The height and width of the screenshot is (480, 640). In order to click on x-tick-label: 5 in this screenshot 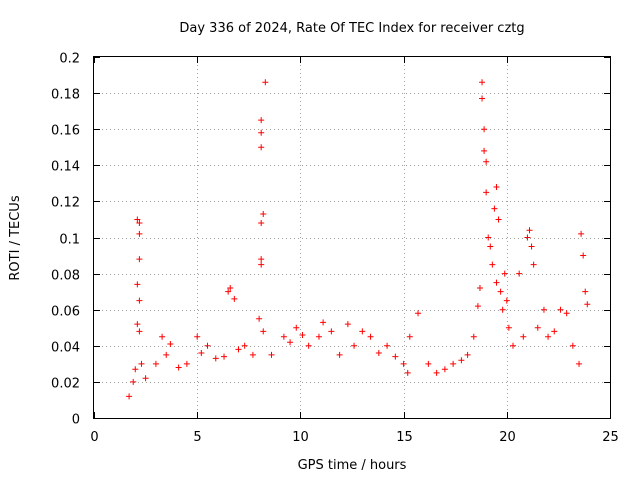, I will do `click(197, 437)`.